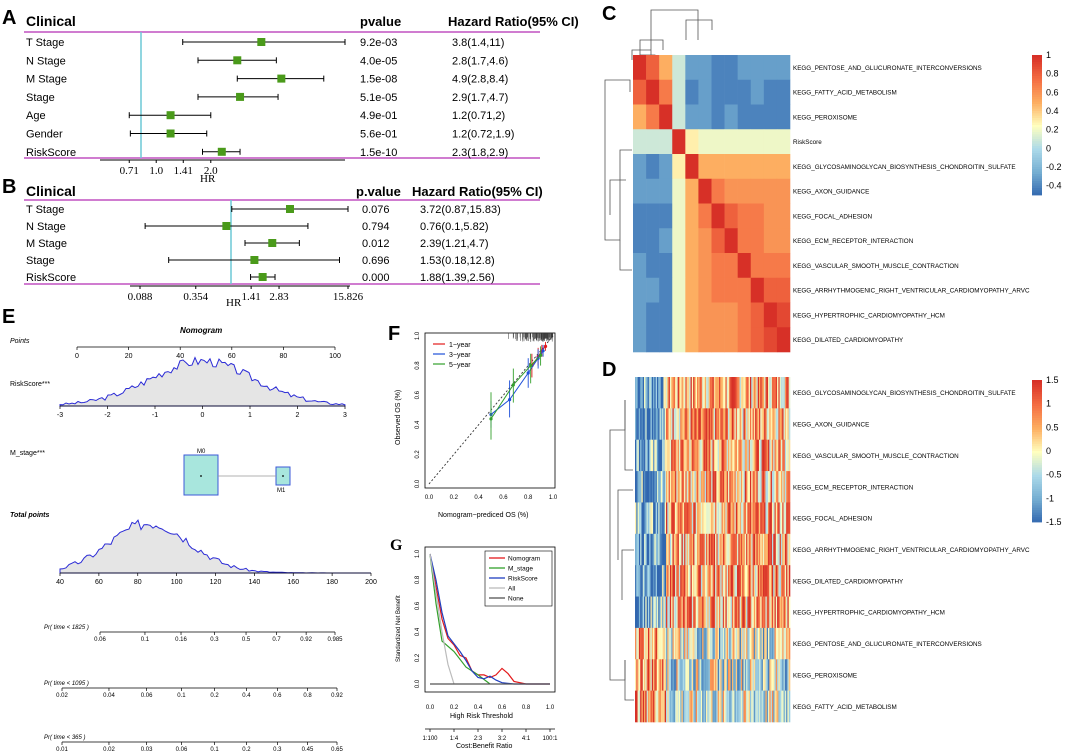  I want to click on calibration-y-tick: 0.4, so click(418, 424).